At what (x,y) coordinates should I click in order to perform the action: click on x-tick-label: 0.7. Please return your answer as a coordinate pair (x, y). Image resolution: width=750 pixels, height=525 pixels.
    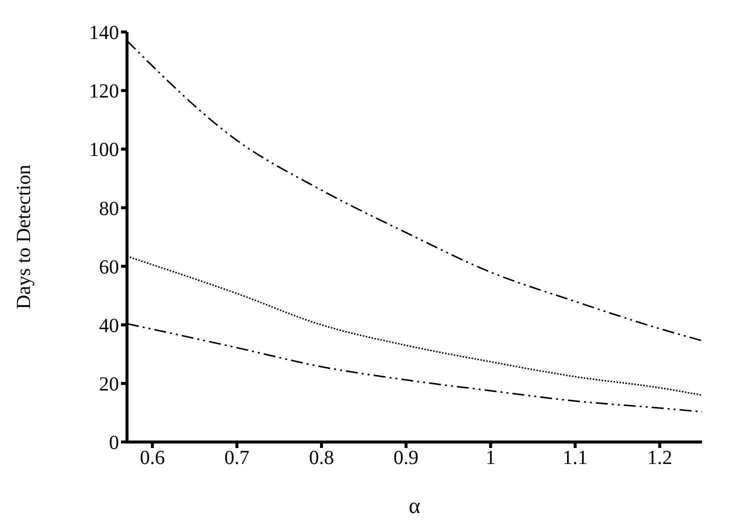
    Looking at the image, I should click on (237, 458).